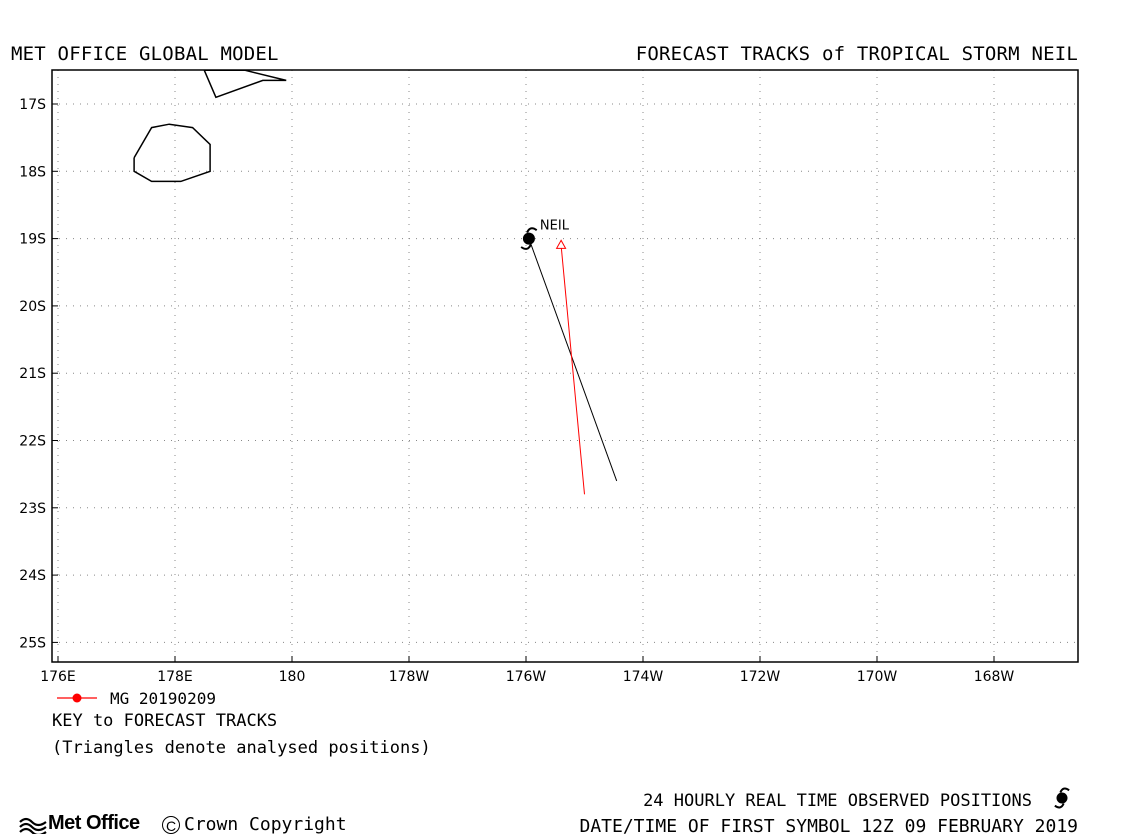 The height and width of the screenshot is (840, 1130). I want to click on observed-positions-text: 24 HOURLY REAL TIME OBSERVED POSITIONS, so click(837, 801).